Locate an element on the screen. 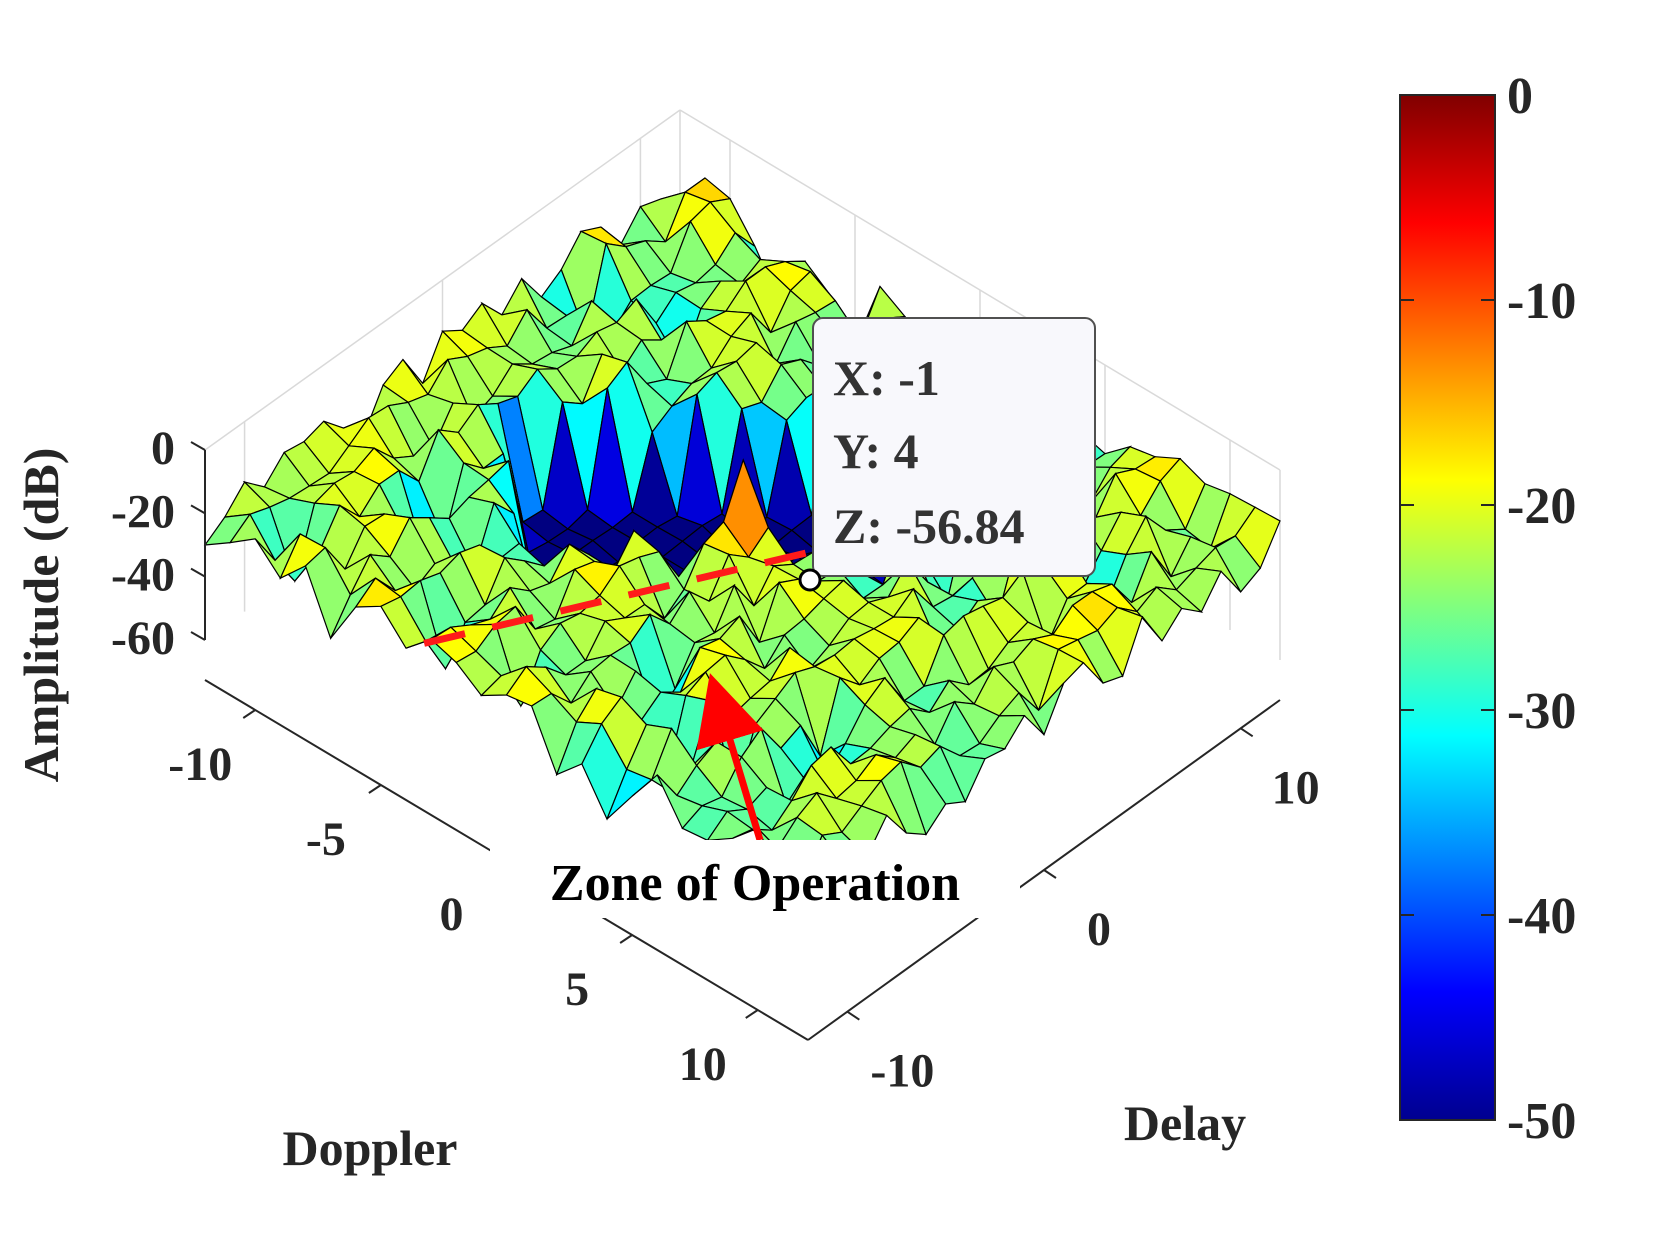  datatip-box is located at coordinates (954, 447).